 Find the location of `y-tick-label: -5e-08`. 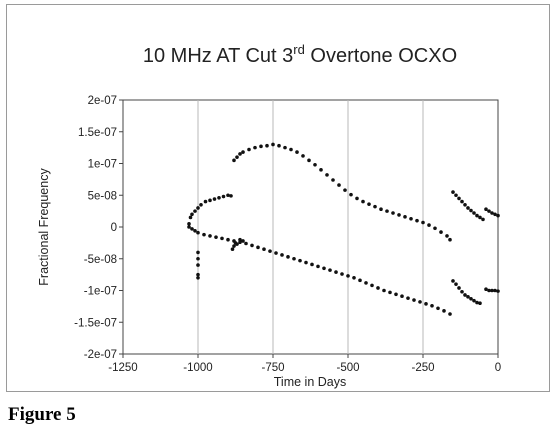

y-tick-label: -5e-08 is located at coordinates (100, 260).